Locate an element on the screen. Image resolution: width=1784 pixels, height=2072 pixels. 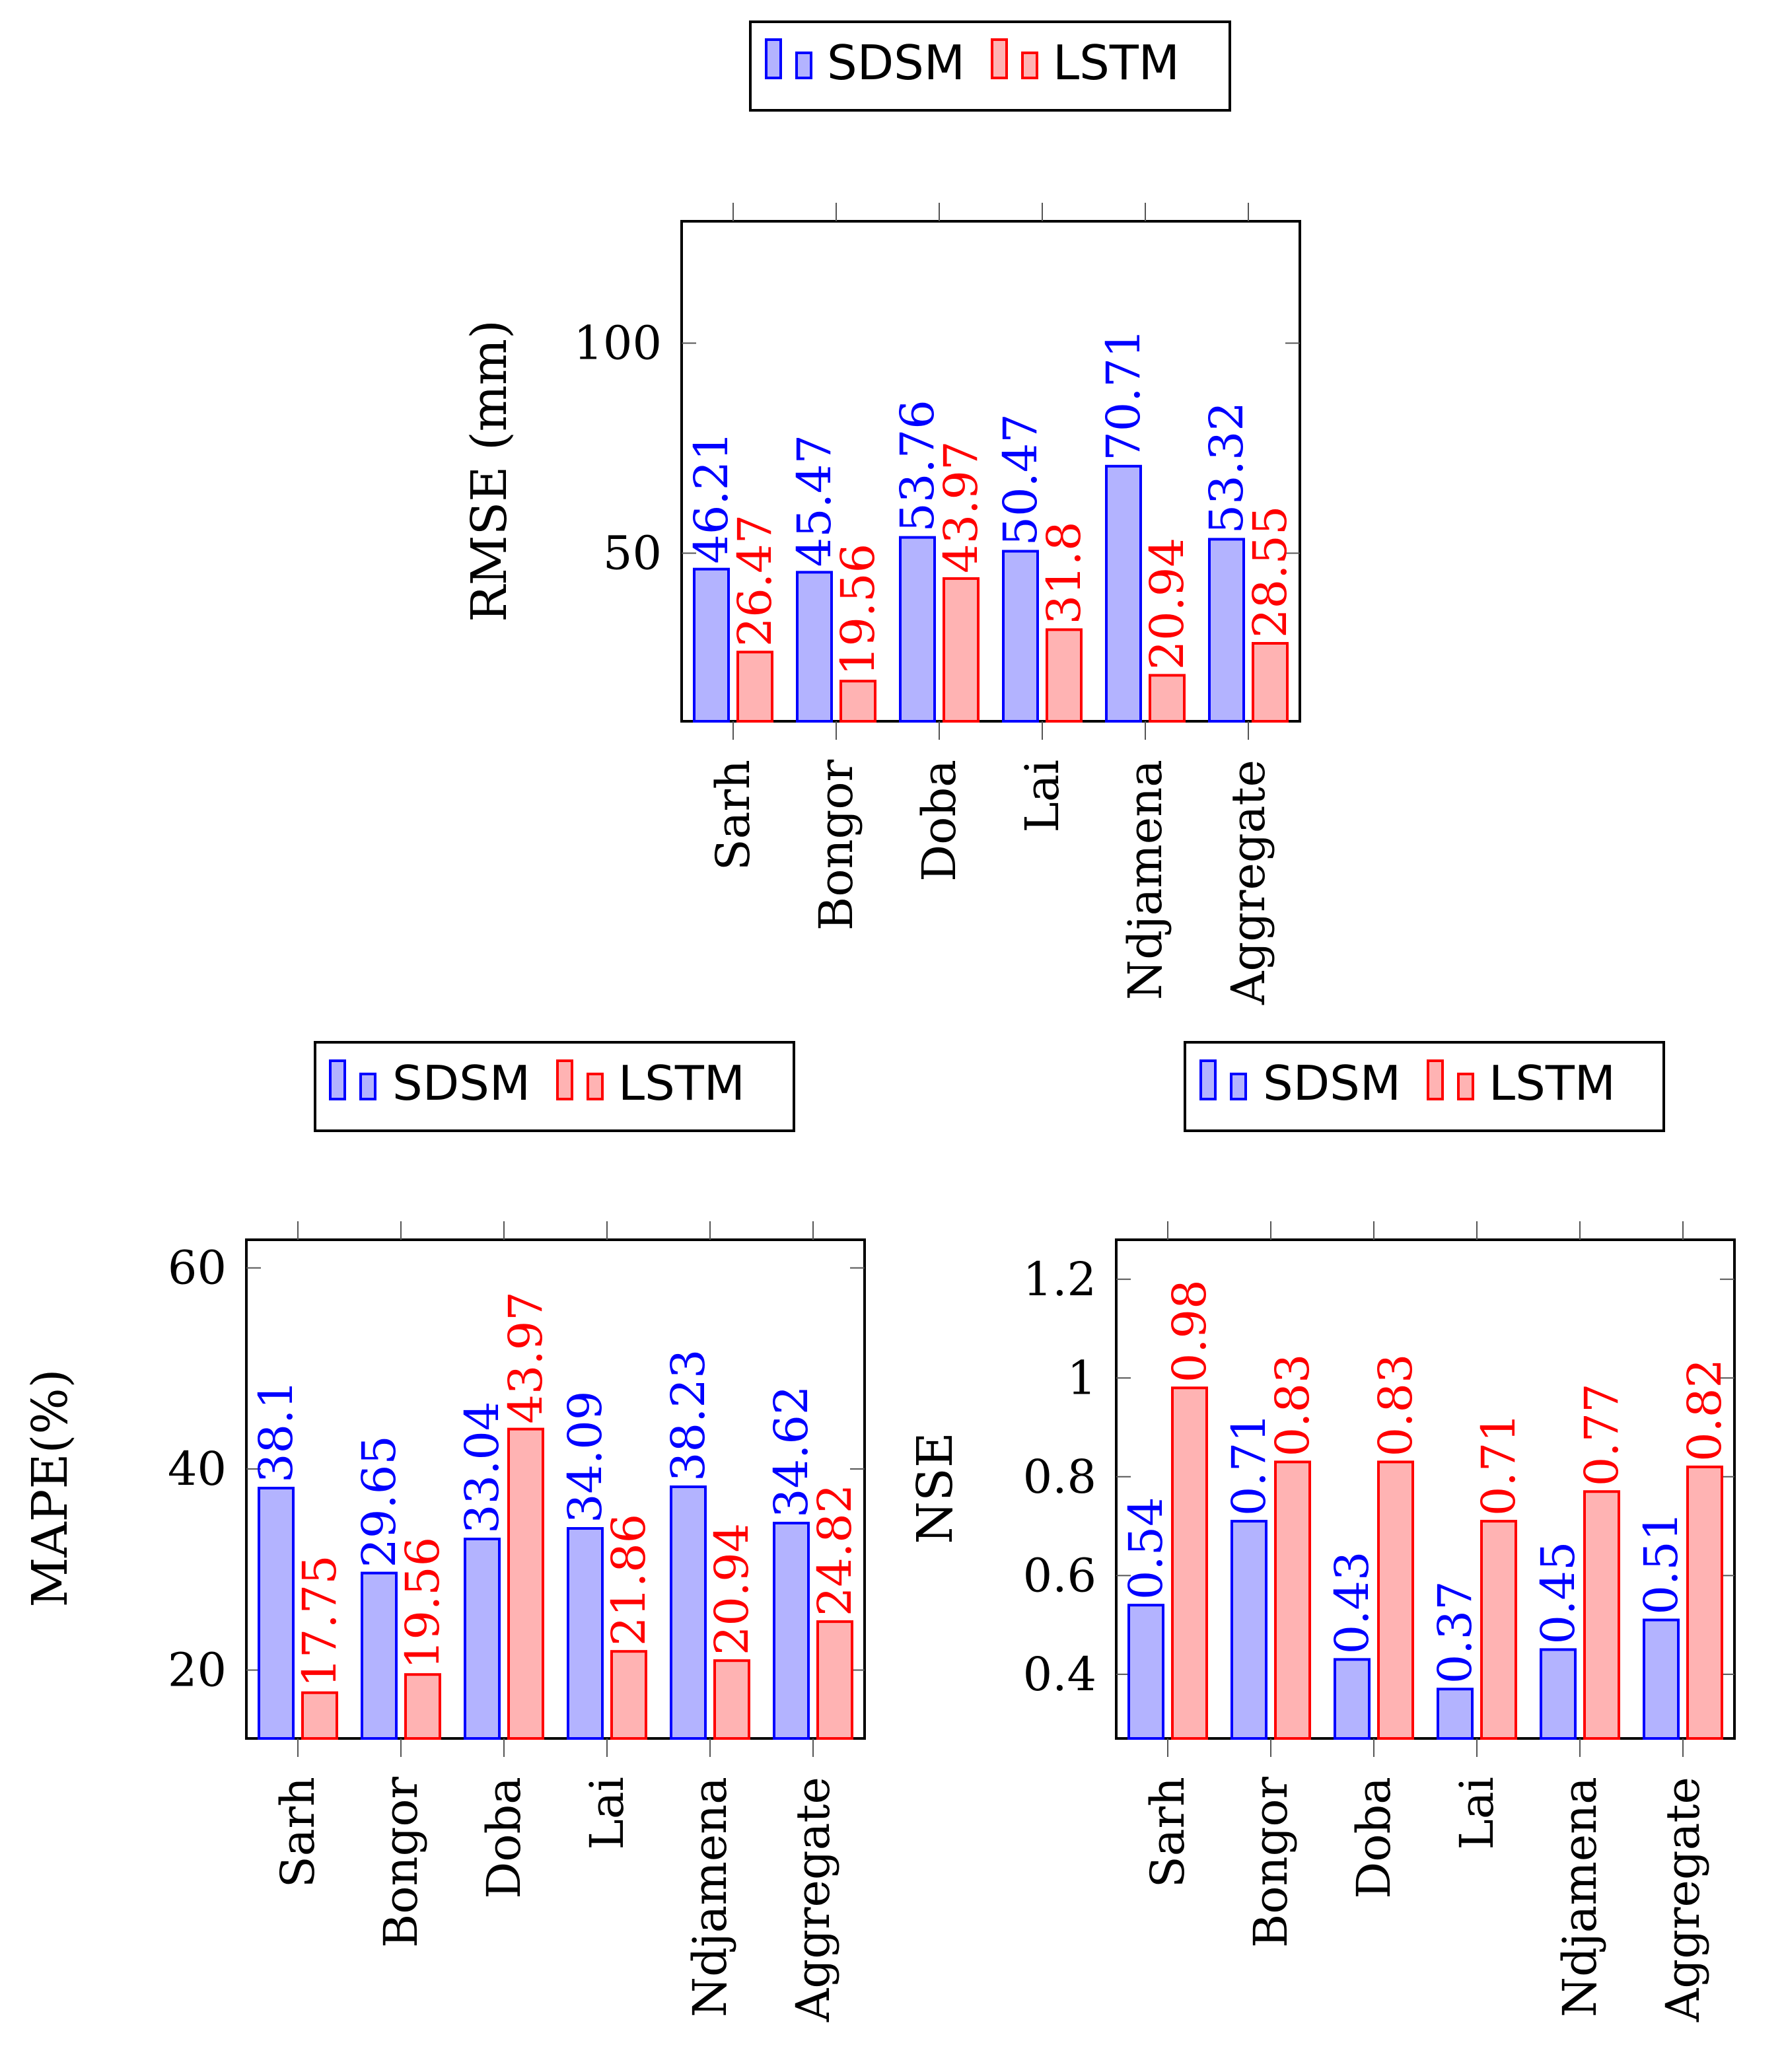
legend-nse: SDSM LSTM is located at coordinates (1424, 1086).